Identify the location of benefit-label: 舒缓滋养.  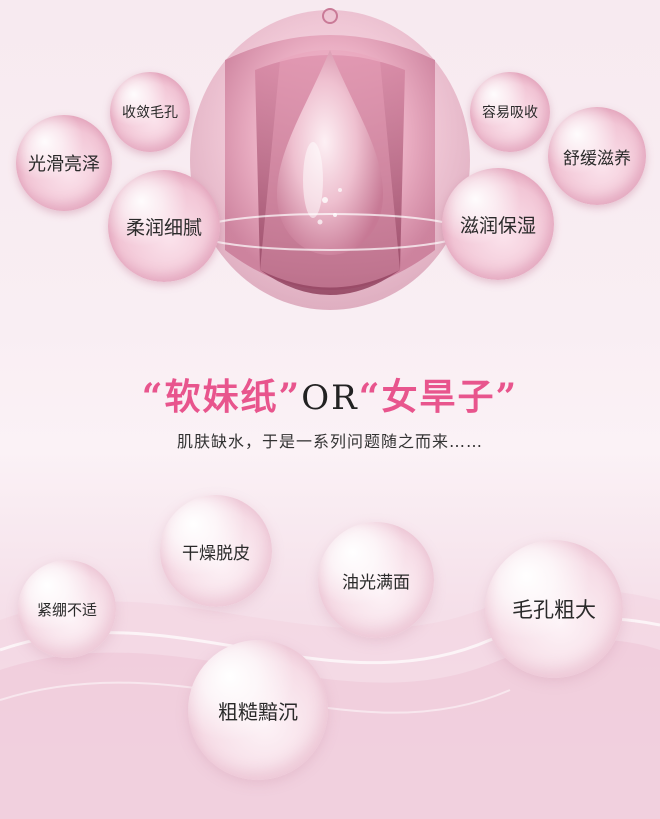
(597, 156).